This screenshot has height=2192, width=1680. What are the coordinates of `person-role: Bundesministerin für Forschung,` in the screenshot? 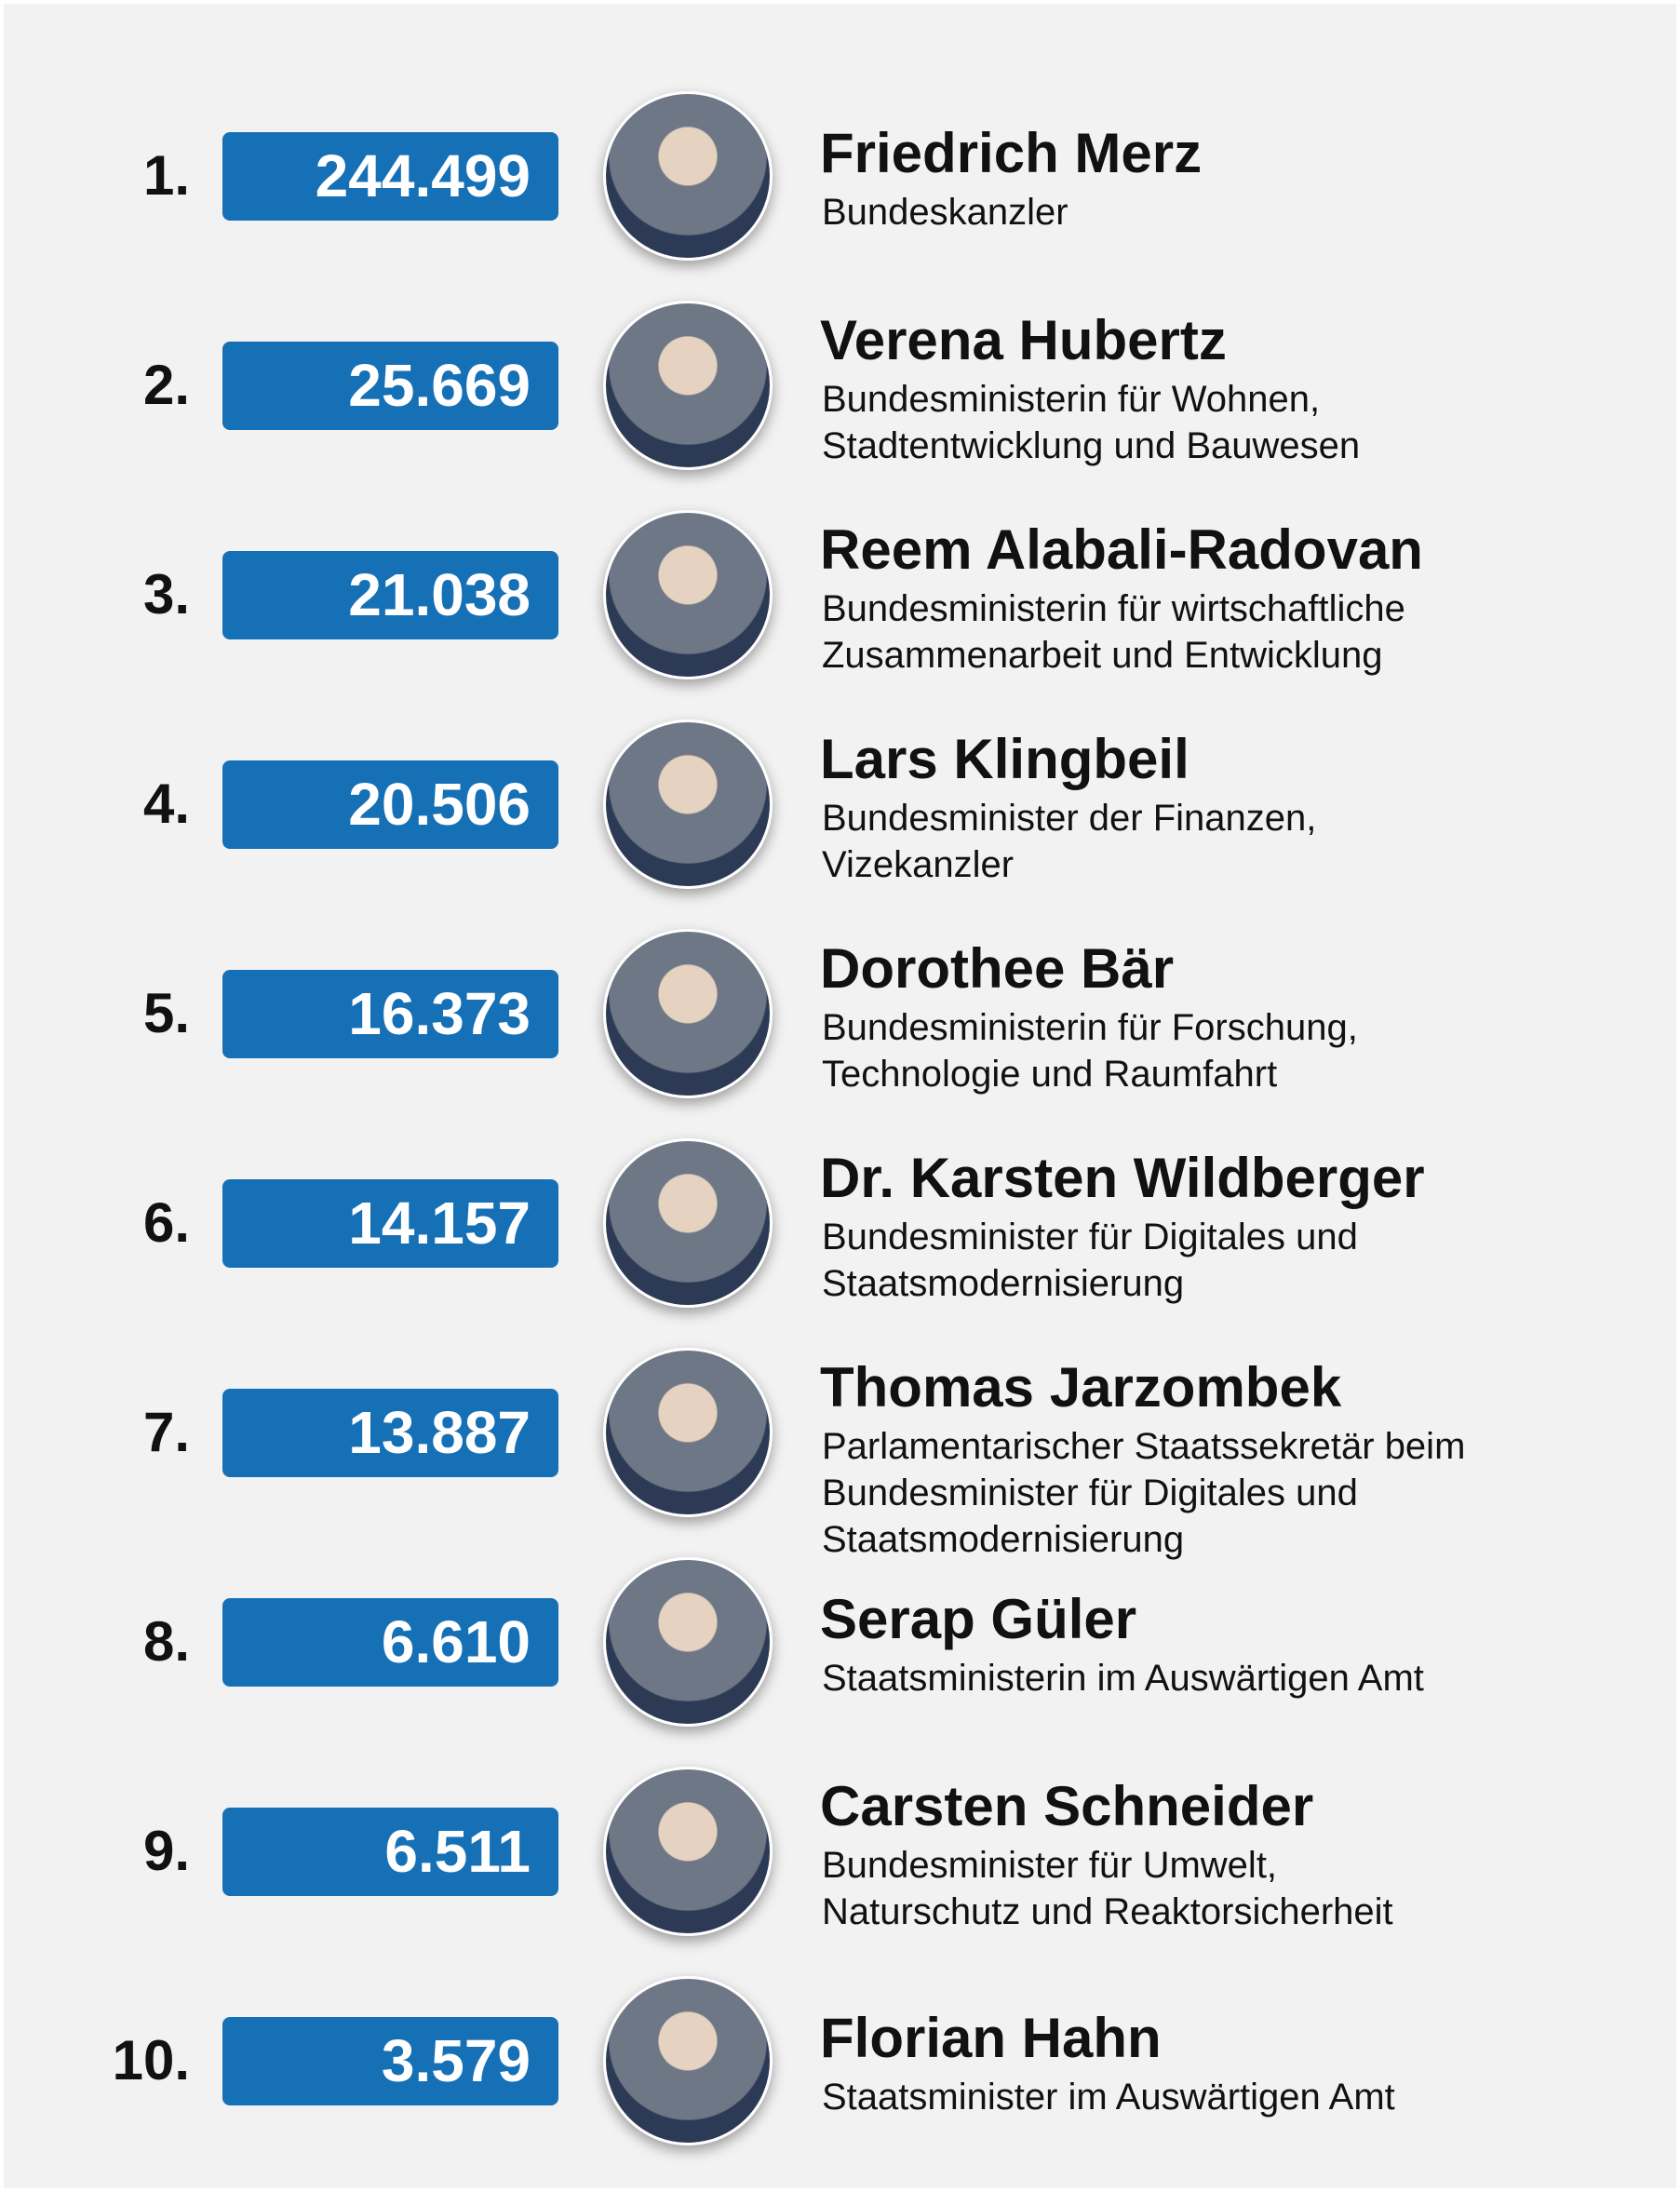 It's located at (1090, 1028).